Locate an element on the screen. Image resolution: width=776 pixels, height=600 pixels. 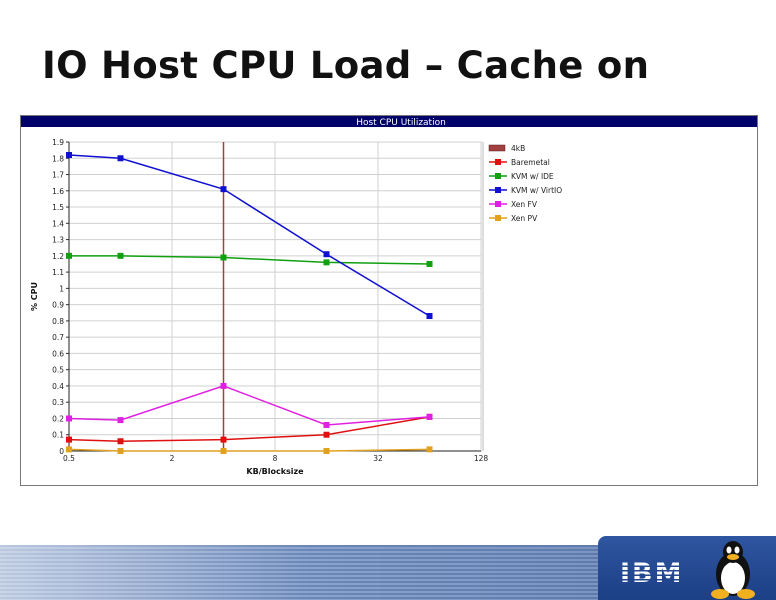
ibm-logo-box: IBM is located at coordinates (687, 568).